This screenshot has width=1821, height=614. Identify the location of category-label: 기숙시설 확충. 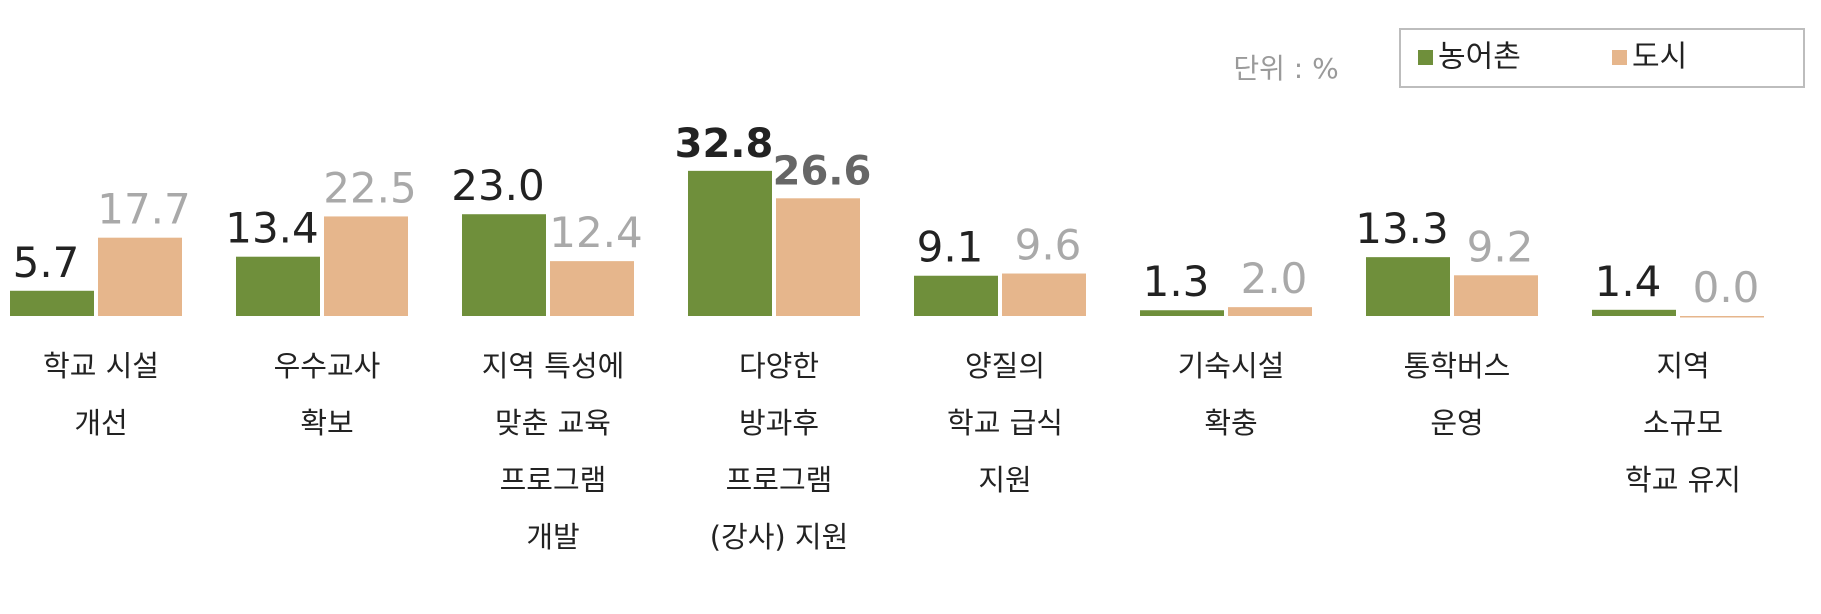
(1231, 394).